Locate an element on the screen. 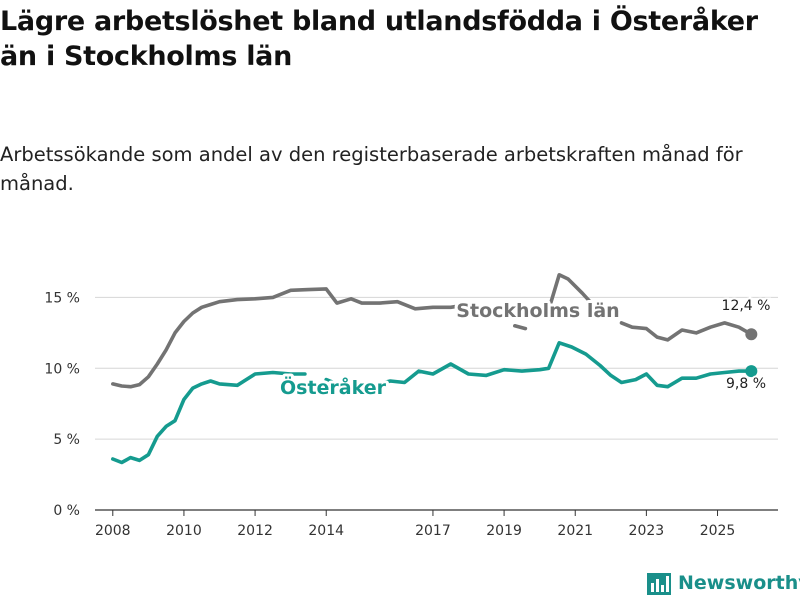 The image size is (800, 600). annotations: Stockholms län Österåker 12,4 % 9,8 % is located at coordinates (524, 349).